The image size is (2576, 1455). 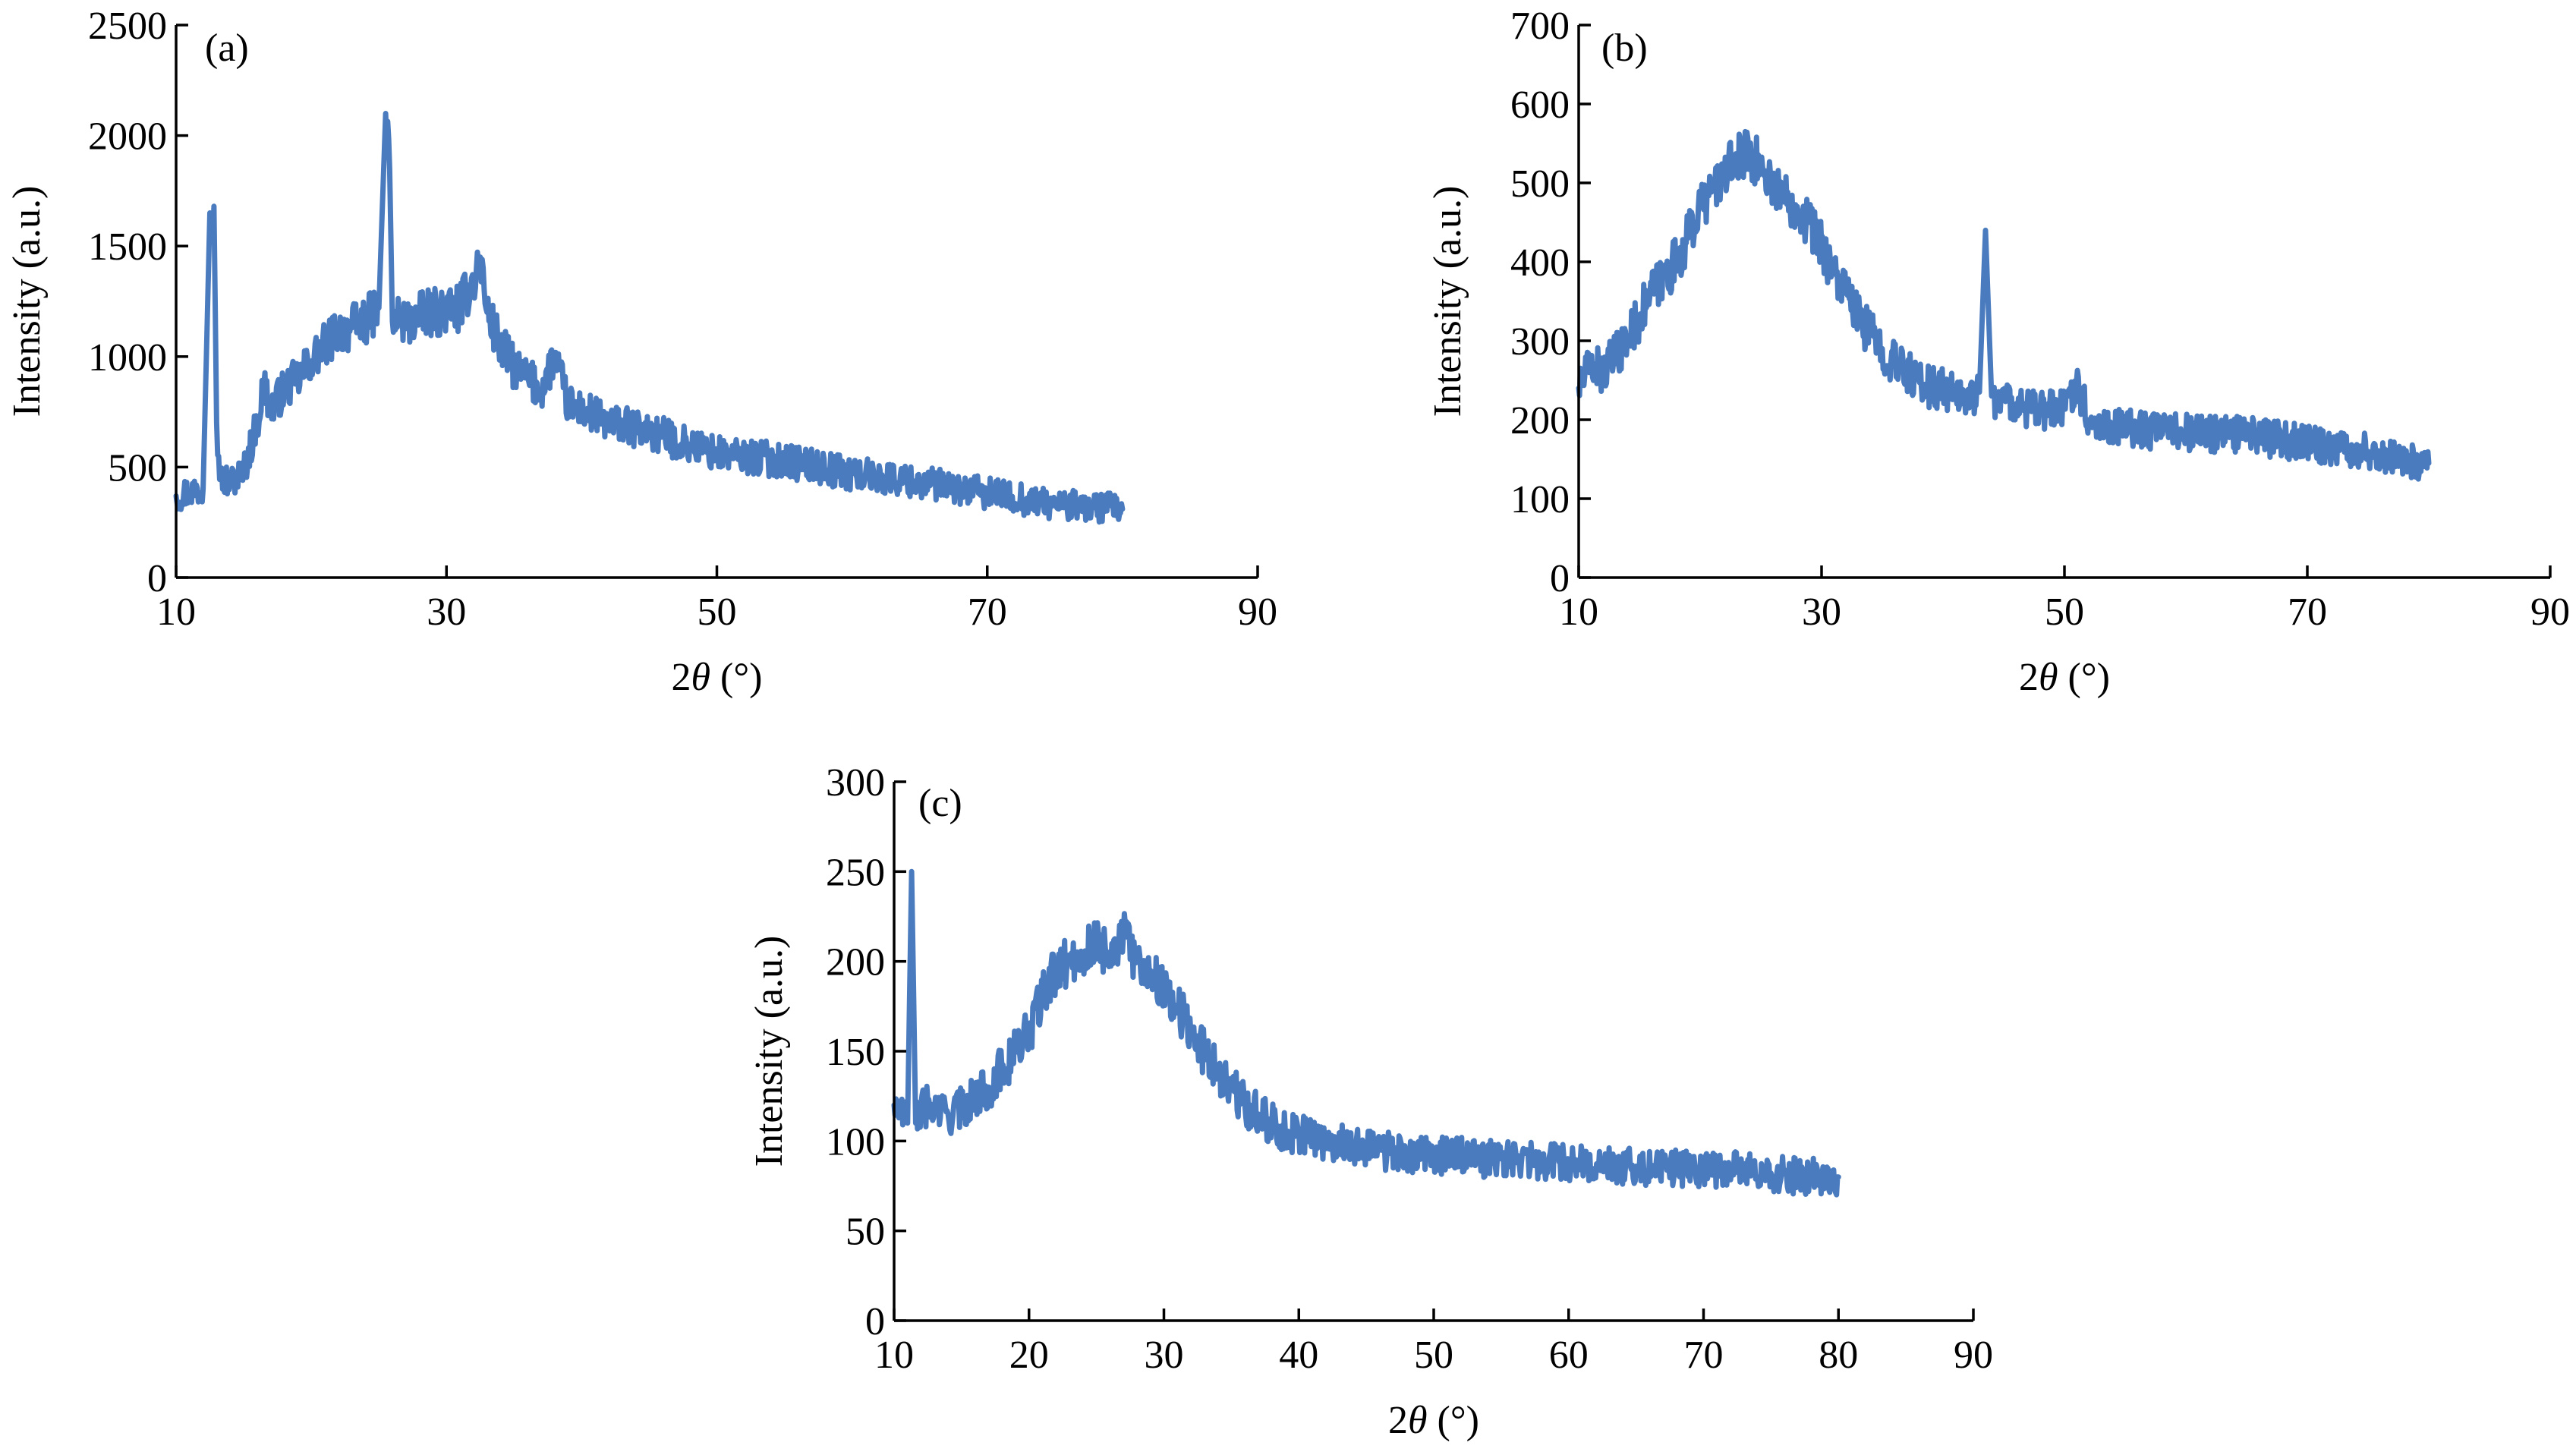 What do you see at coordinates (127, 247) in the screenshot?
I see `y-tick-label: 1500` at bounding box center [127, 247].